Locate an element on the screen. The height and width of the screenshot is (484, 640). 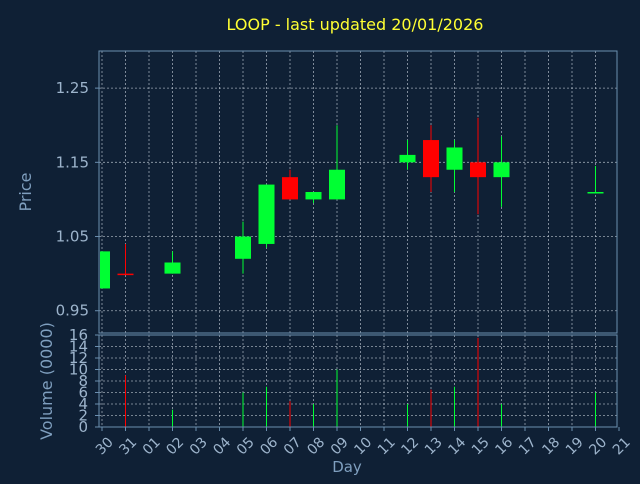
volume-tick-label: 10 is located at coordinates (78, 370).